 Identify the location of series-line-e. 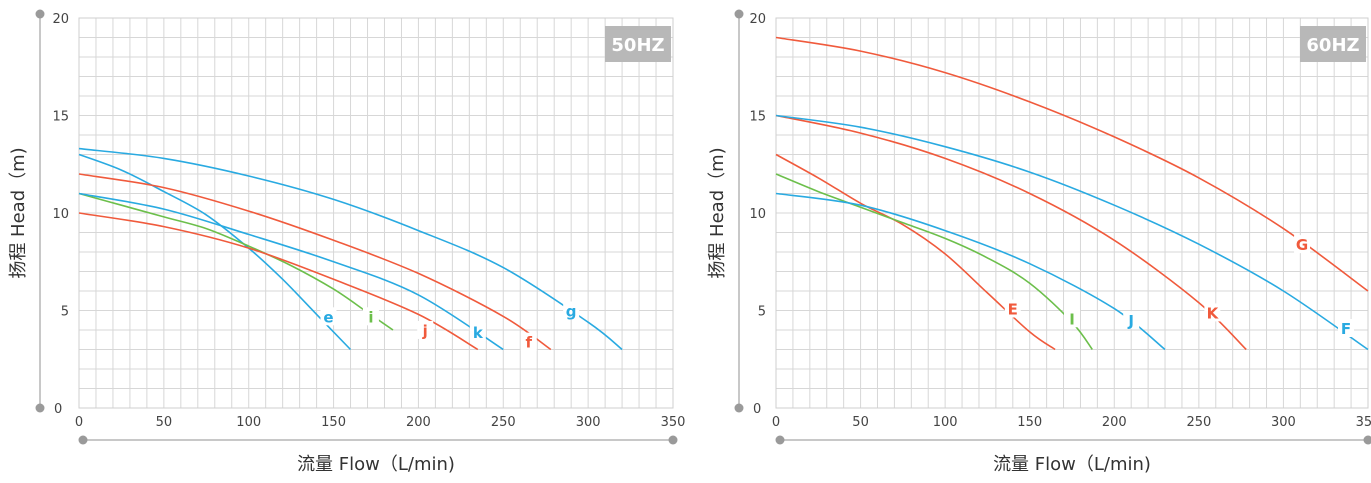
(215, 252).